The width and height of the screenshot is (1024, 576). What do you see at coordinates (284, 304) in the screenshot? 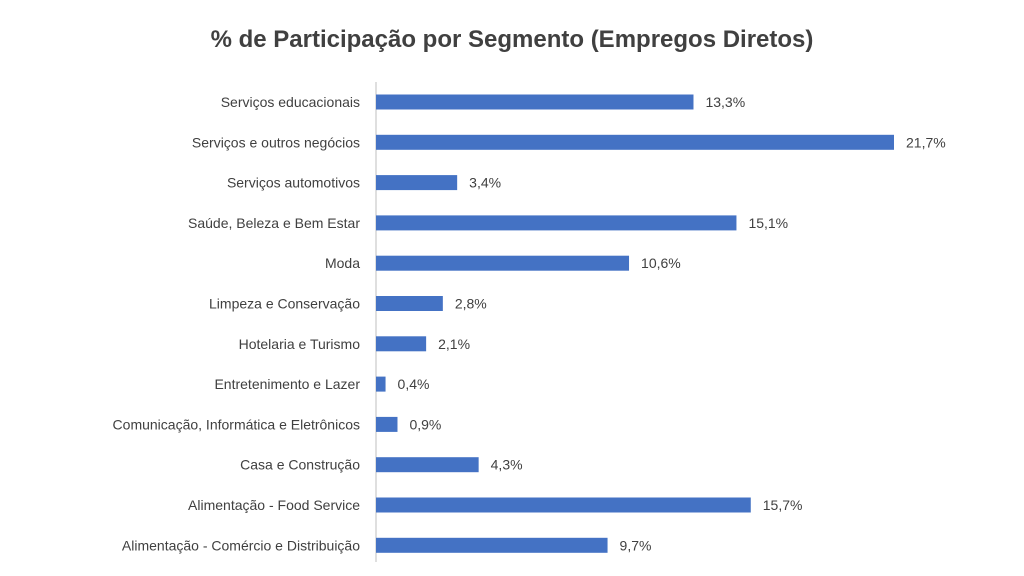
I see `category-label: Limpeza e Conservação` at bounding box center [284, 304].